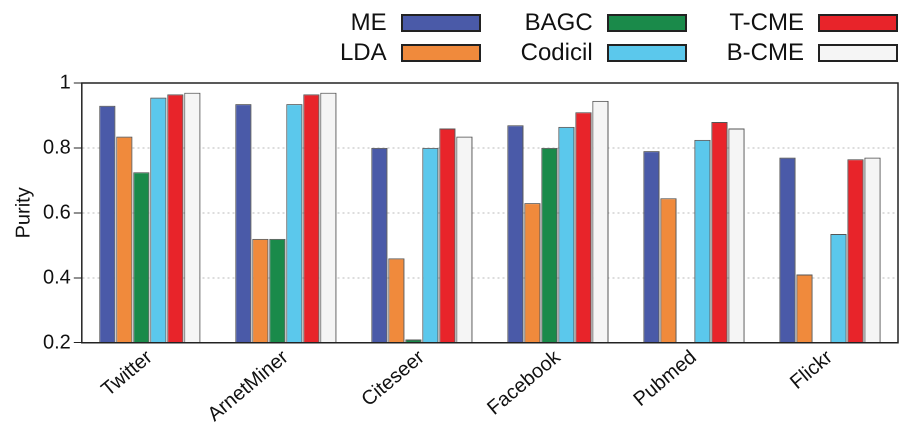 The height and width of the screenshot is (441, 916). I want to click on legend-label: BAGC, so click(558, 23).